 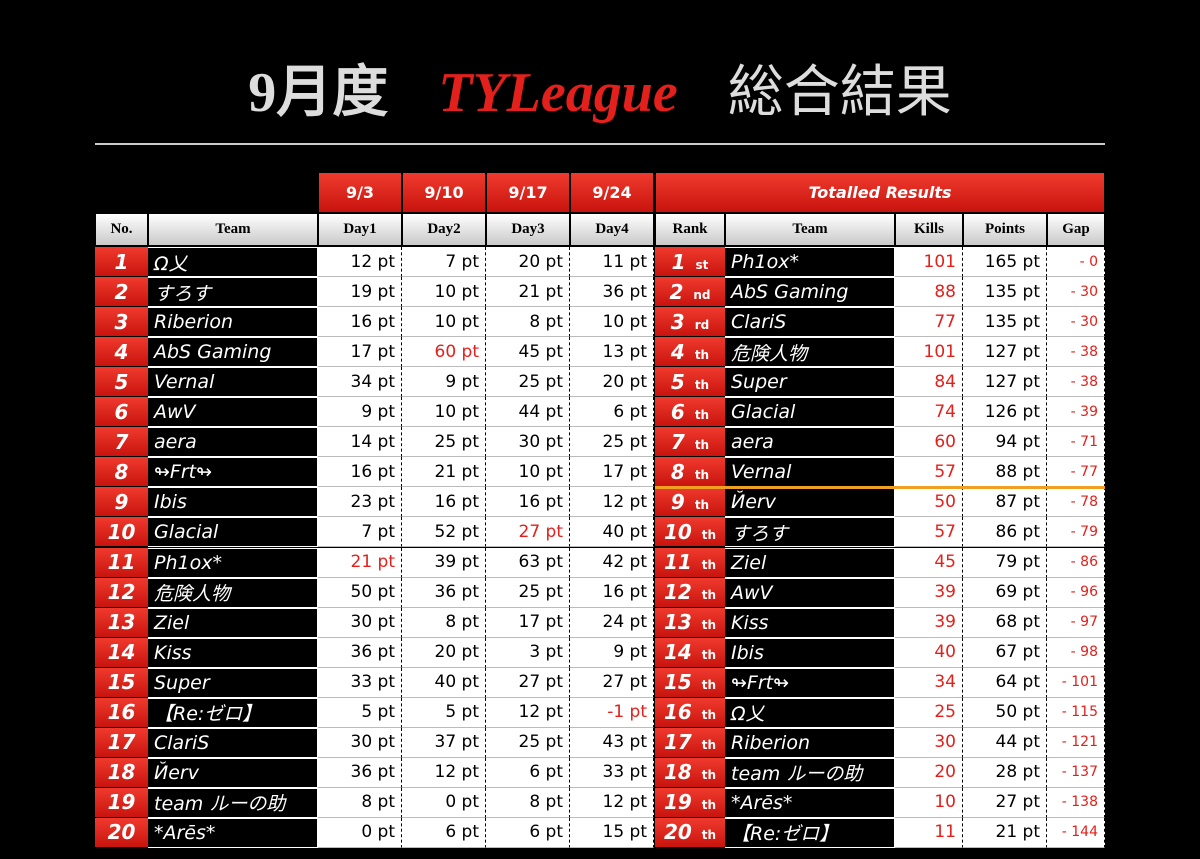 What do you see at coordinates (690, 442) in the screenshot?
I see `rank: 7 th` at bounding box center [690, 442].